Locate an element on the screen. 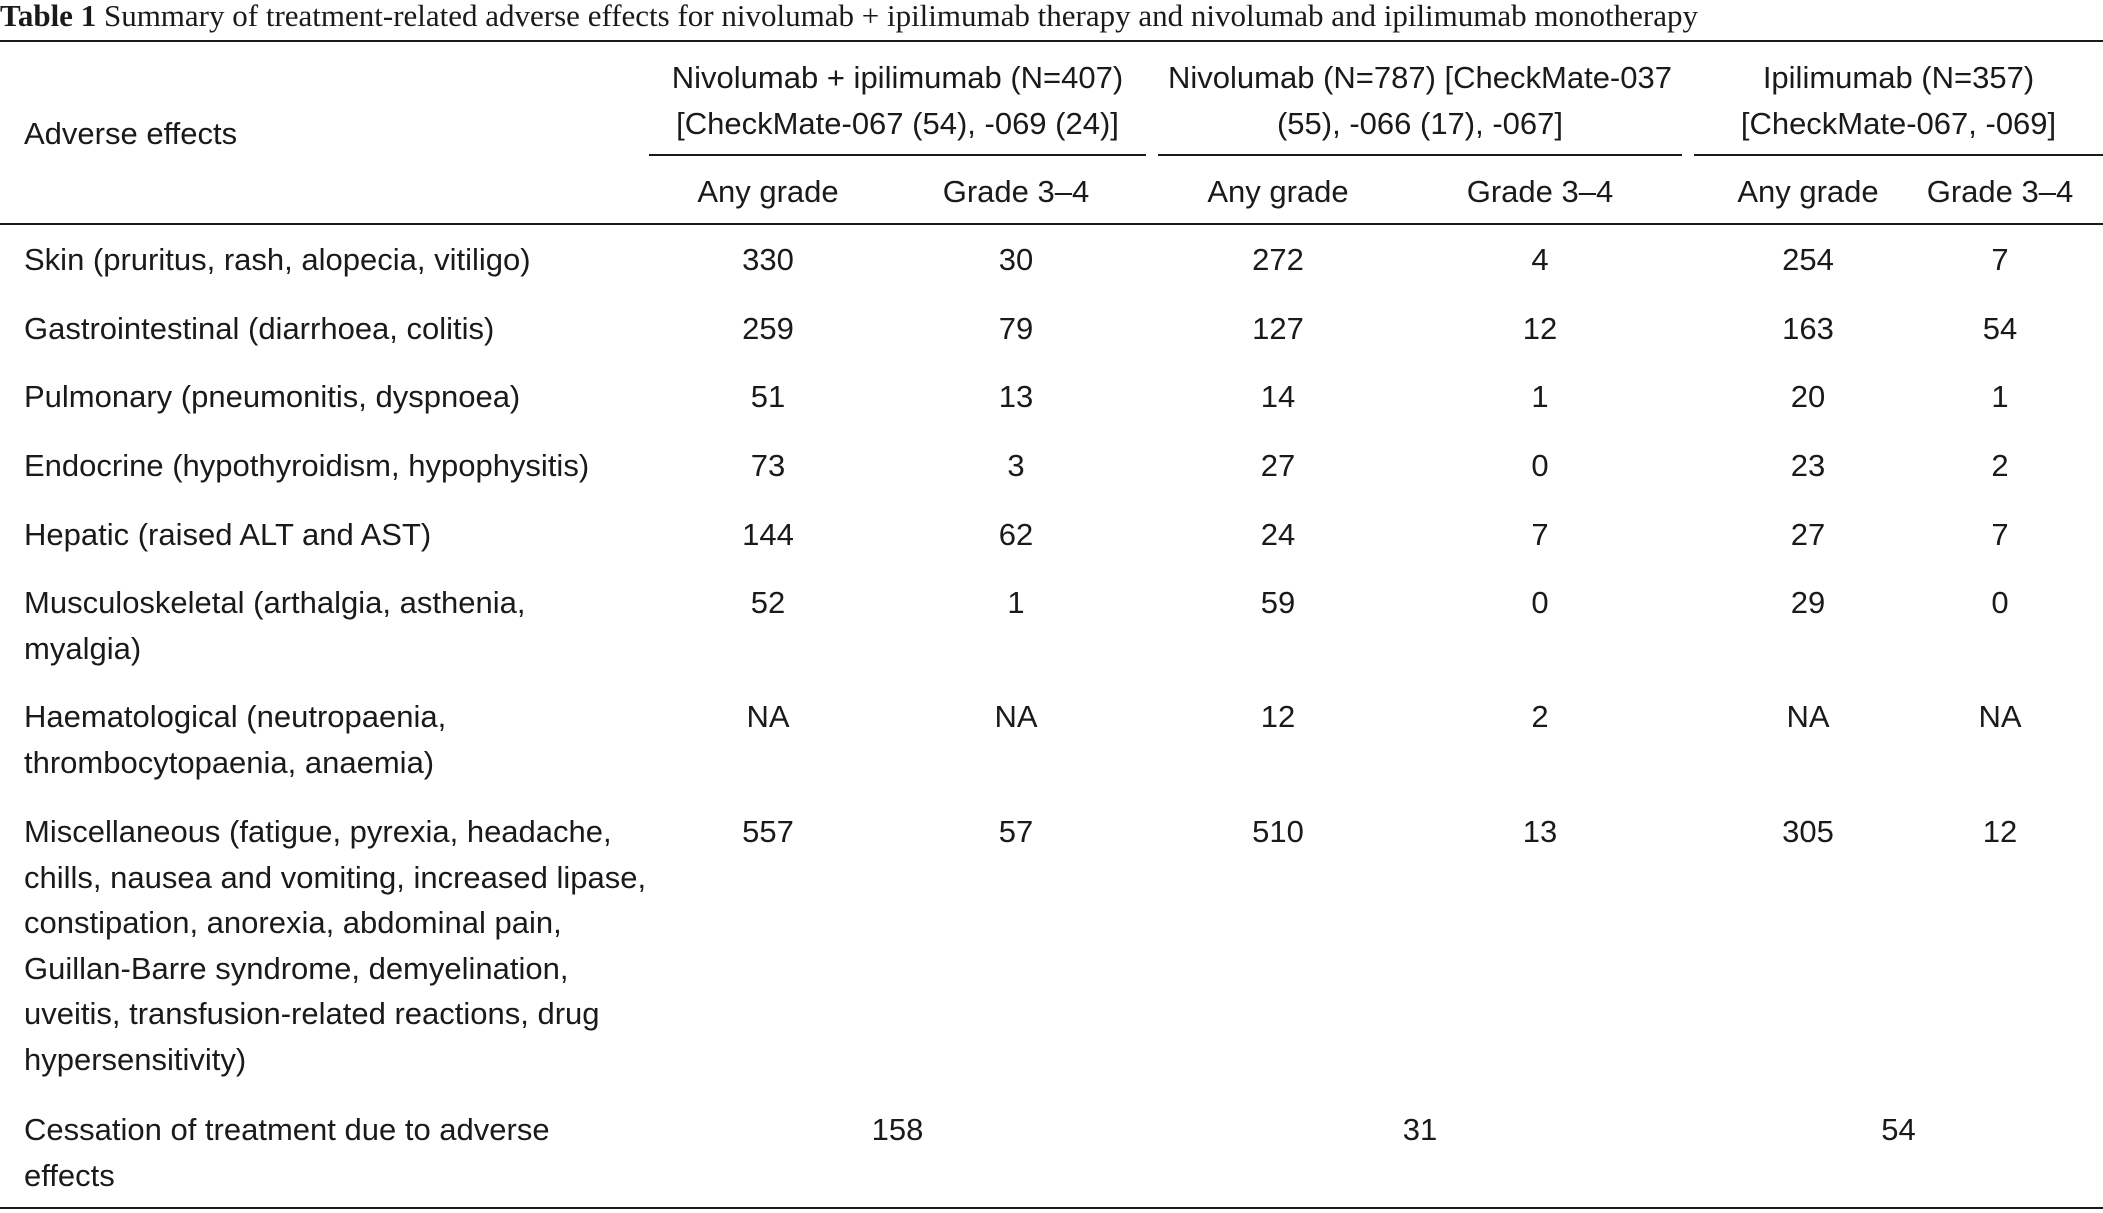 The width and height of the screenshot is (2103, 1213). table-cell: 30 is located at coordinates (1016, 259).